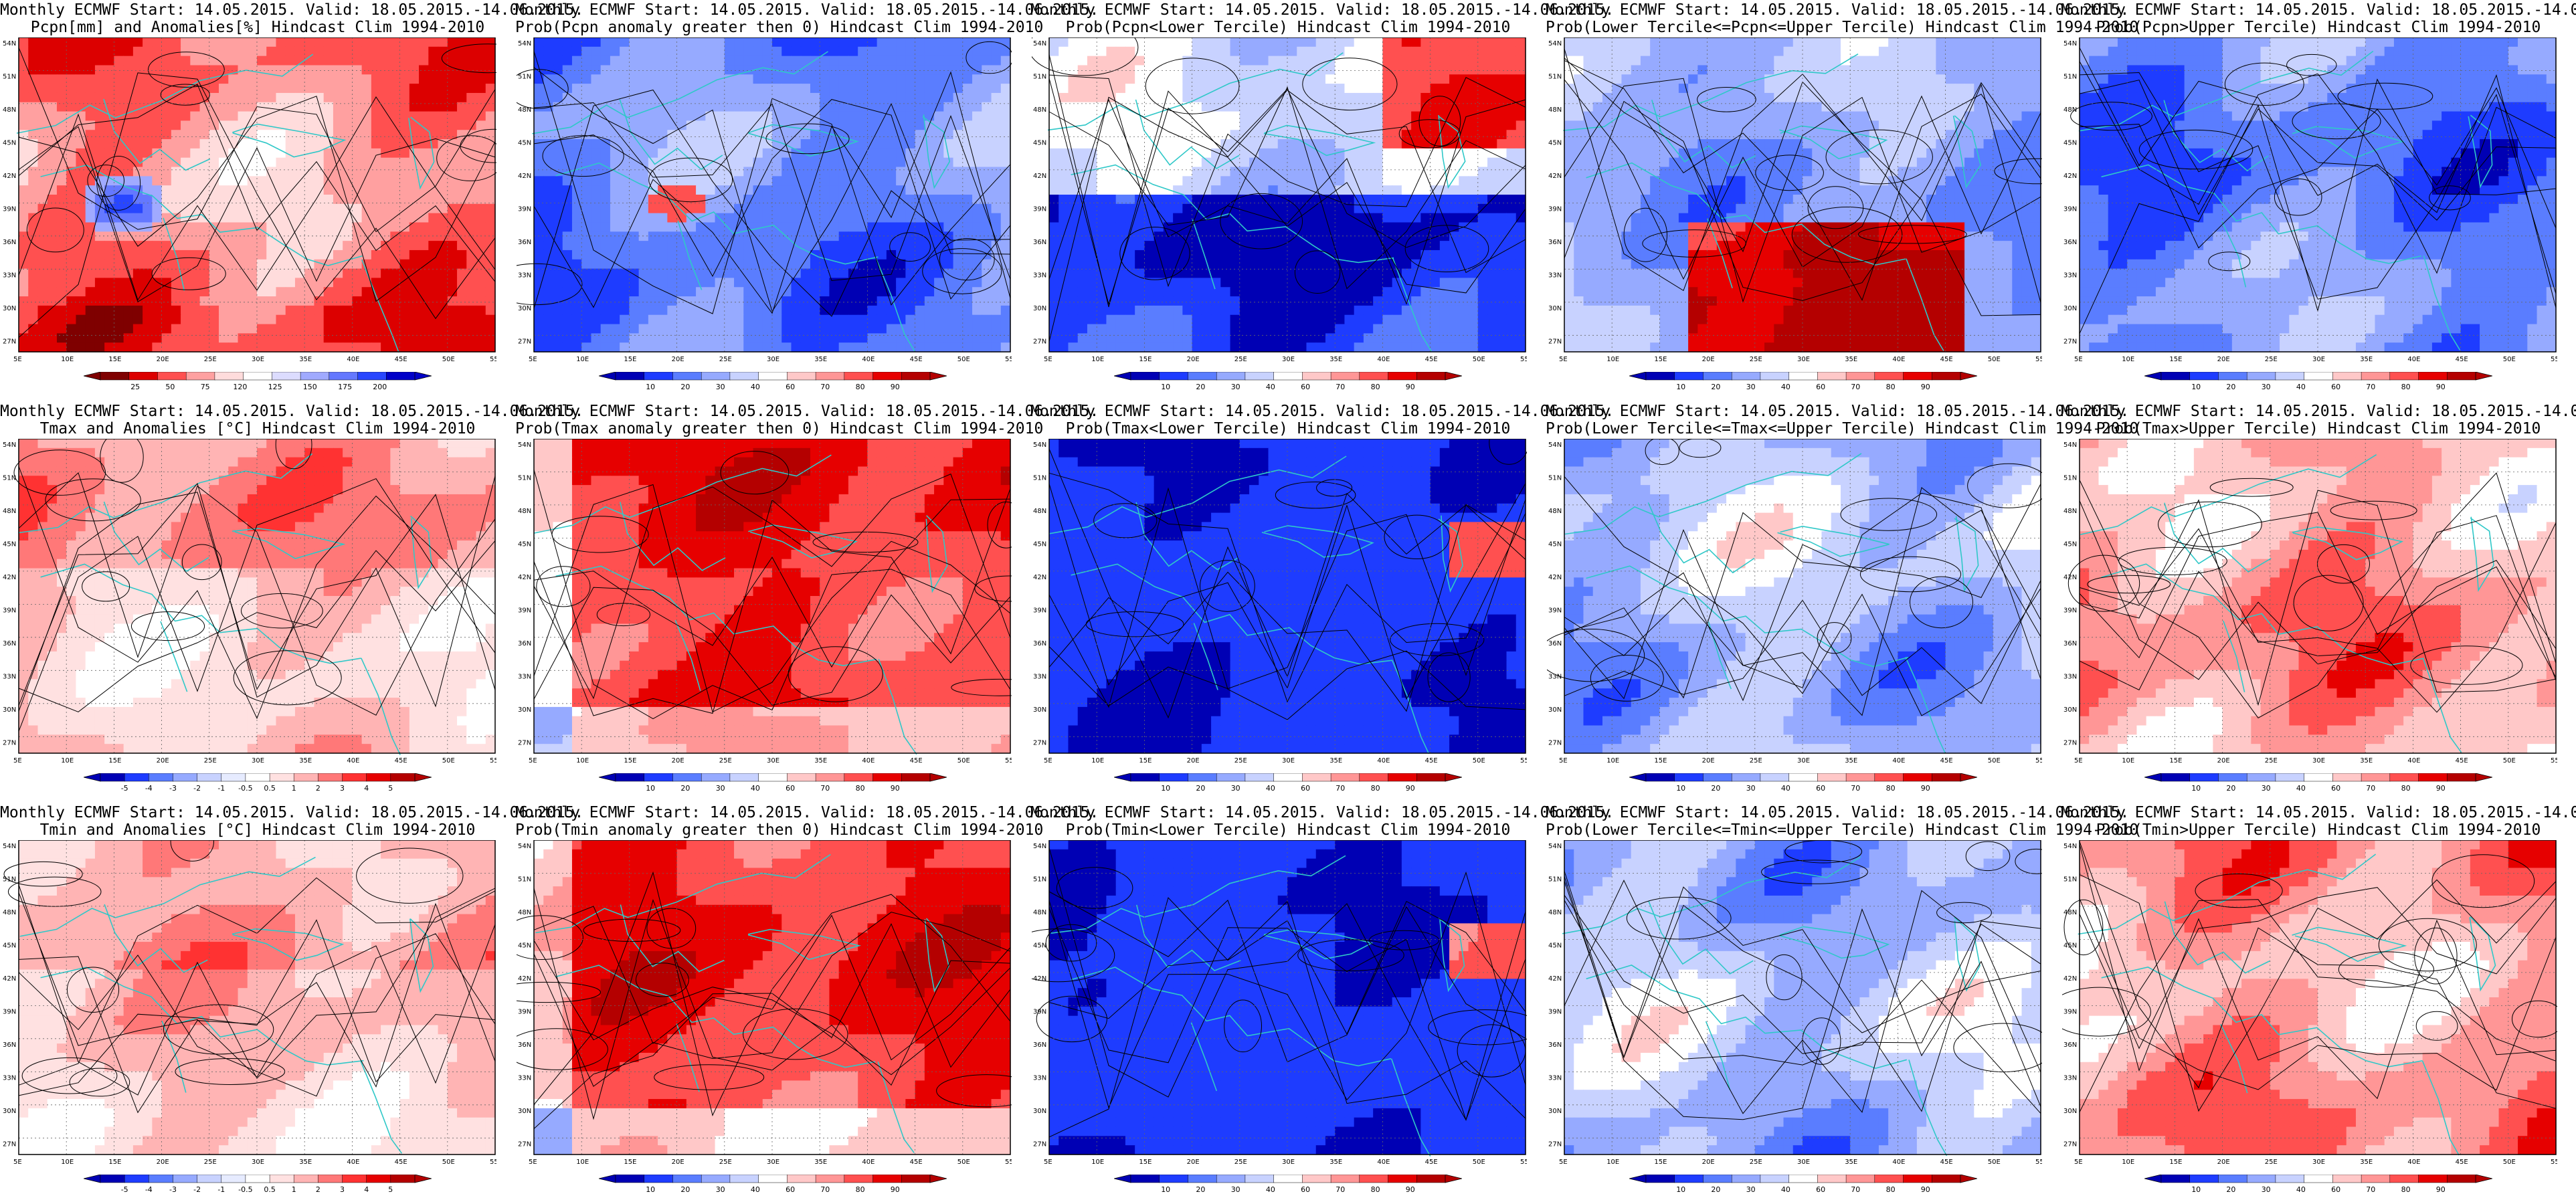  Describe the element at coordinates (345, 387) in the screenshot. I see `colorbar-tick-label: 175` at that location.